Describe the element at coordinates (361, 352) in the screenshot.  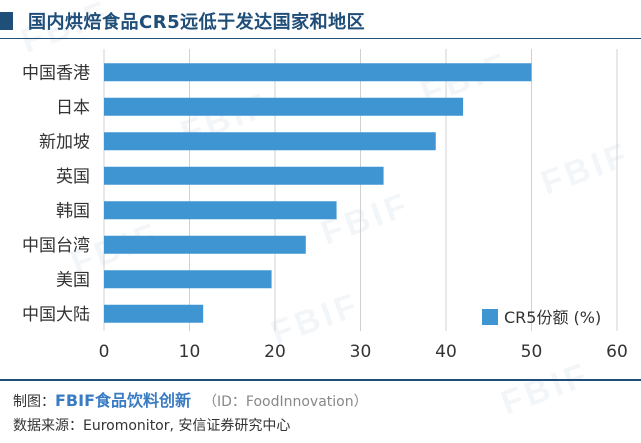
I see `x-tick-label: 30` at that location.